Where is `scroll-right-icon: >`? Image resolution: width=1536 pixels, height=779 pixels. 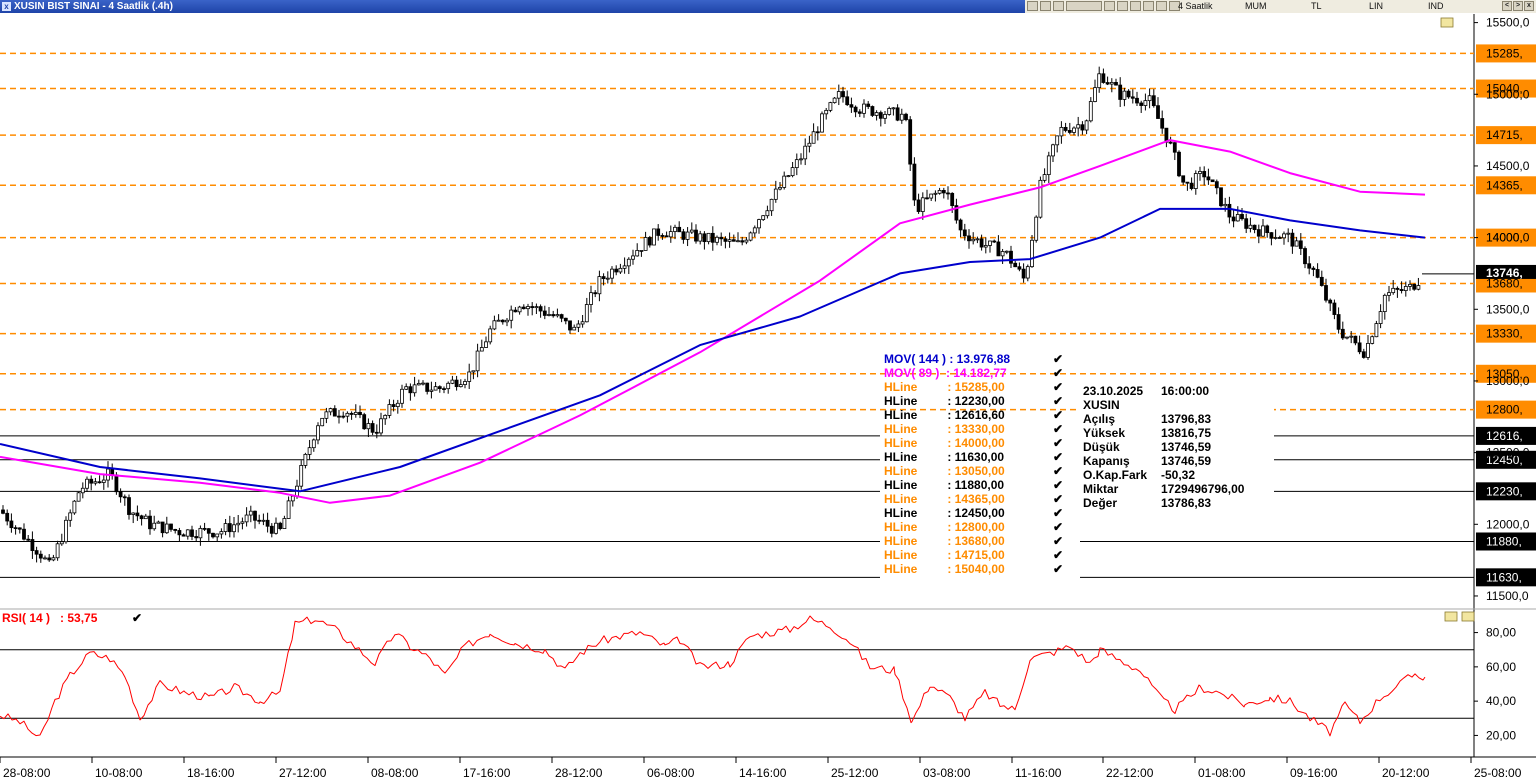
scroll-right-icon: > is located at coordinates (1518, 6).